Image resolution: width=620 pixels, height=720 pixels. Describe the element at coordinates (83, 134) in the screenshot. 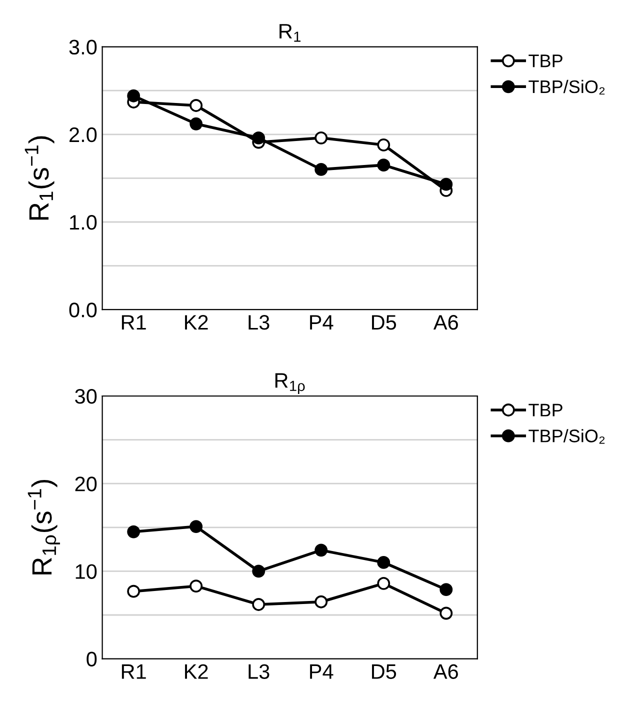

I see `y-tick-label: 2.0` at that location.